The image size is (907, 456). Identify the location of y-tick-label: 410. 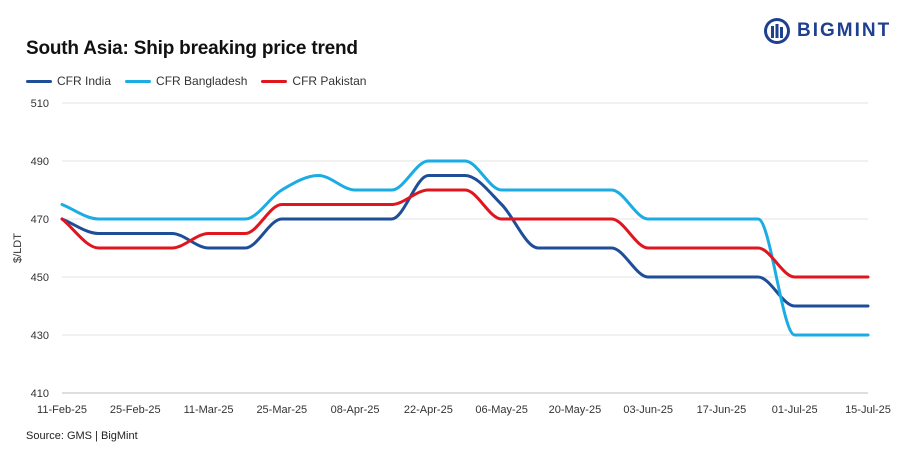
(40, 394).